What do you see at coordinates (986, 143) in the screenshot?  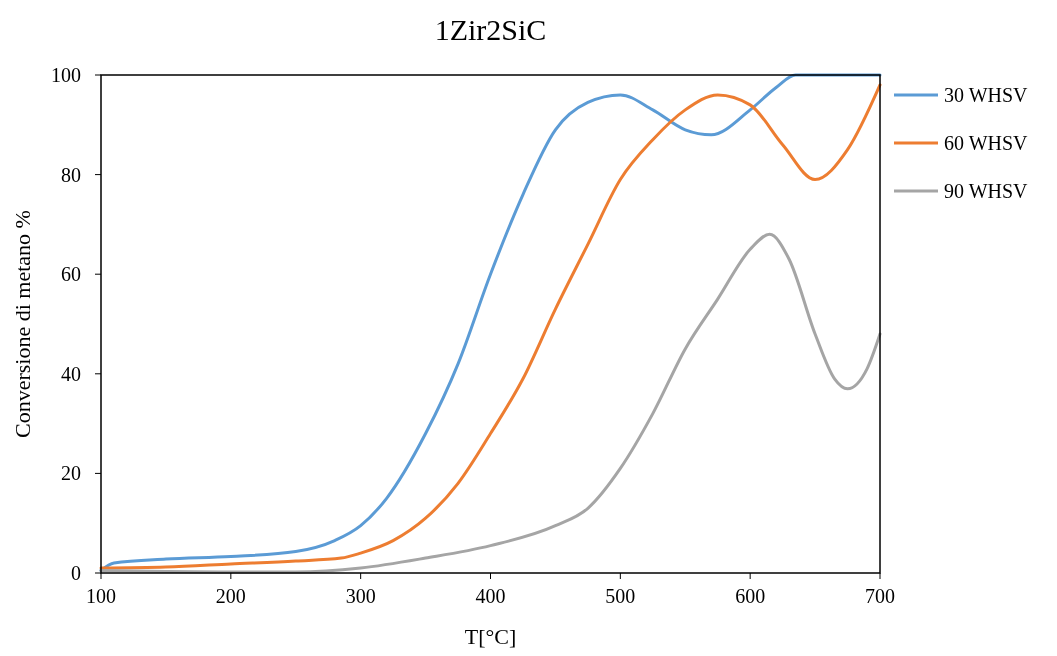 I see `legend-label: 60 WHSV` at bounding box center [986, 143].